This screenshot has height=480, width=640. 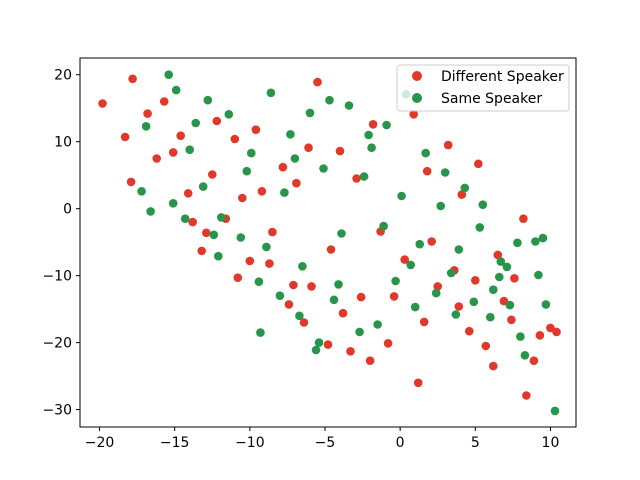 I want to click on y-tick-label: 0, so click(x=67, y=210).